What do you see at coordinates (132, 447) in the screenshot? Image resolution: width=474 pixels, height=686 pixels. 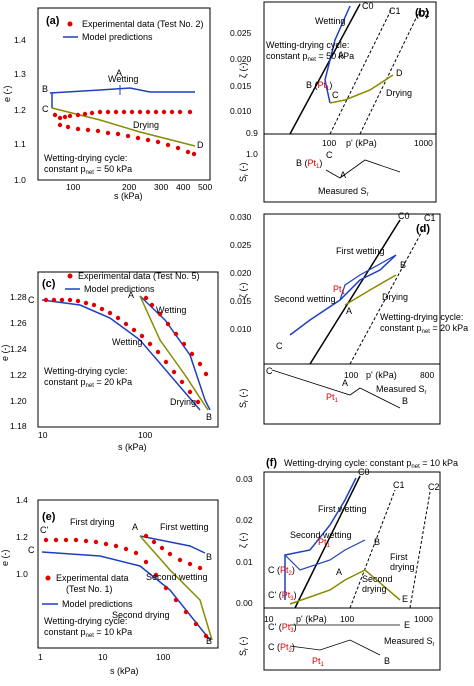 I see `panel-c-xlabel: s (kPa)` at bounding box center [132, 447].